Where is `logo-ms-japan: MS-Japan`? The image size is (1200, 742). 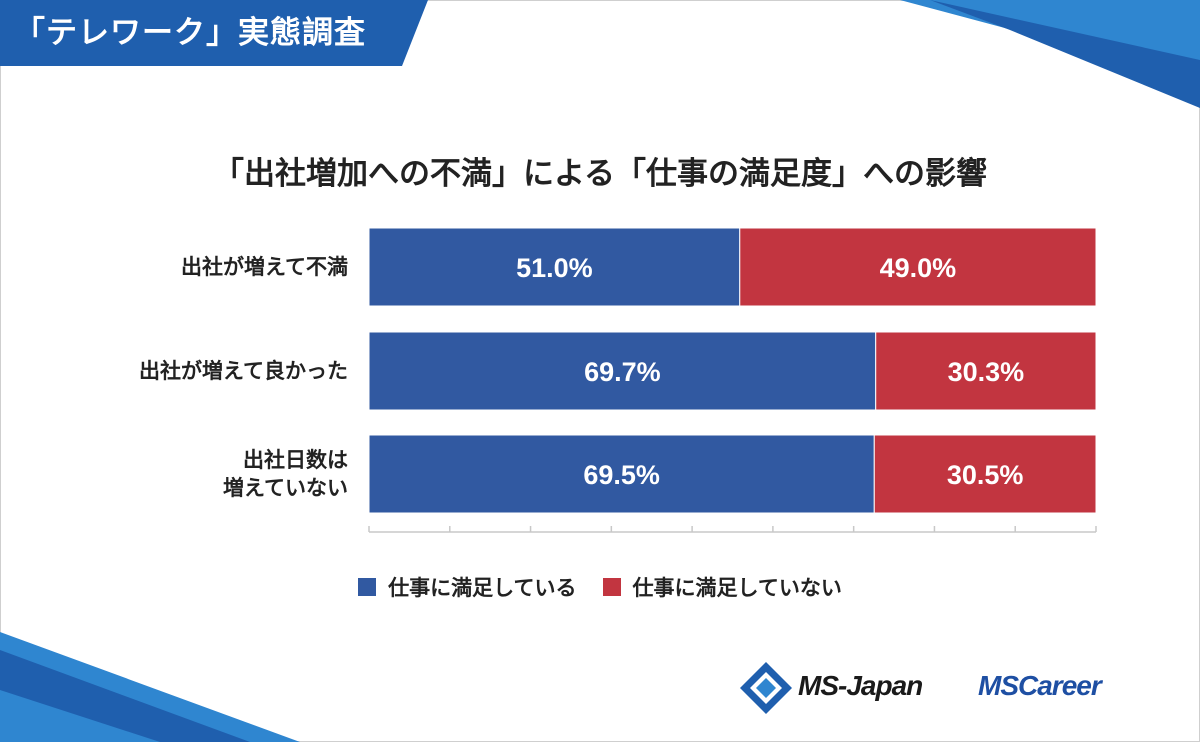 logo-ms-japan: MS-Japan is located at coordinates (860, 685).